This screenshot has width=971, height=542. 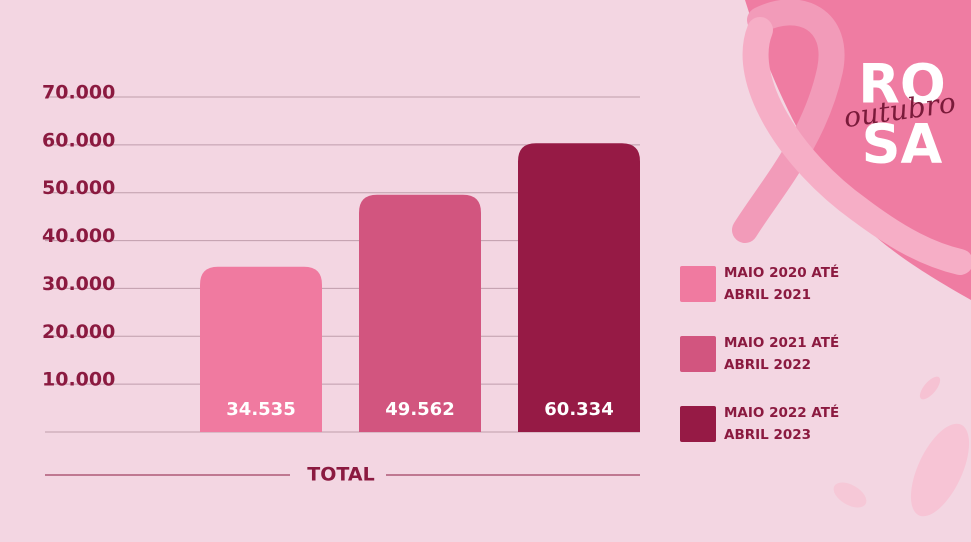 I want to click on legend-item: MAIO 2022 ATÉ ABRIL 2023, so click(x=772, y=424).